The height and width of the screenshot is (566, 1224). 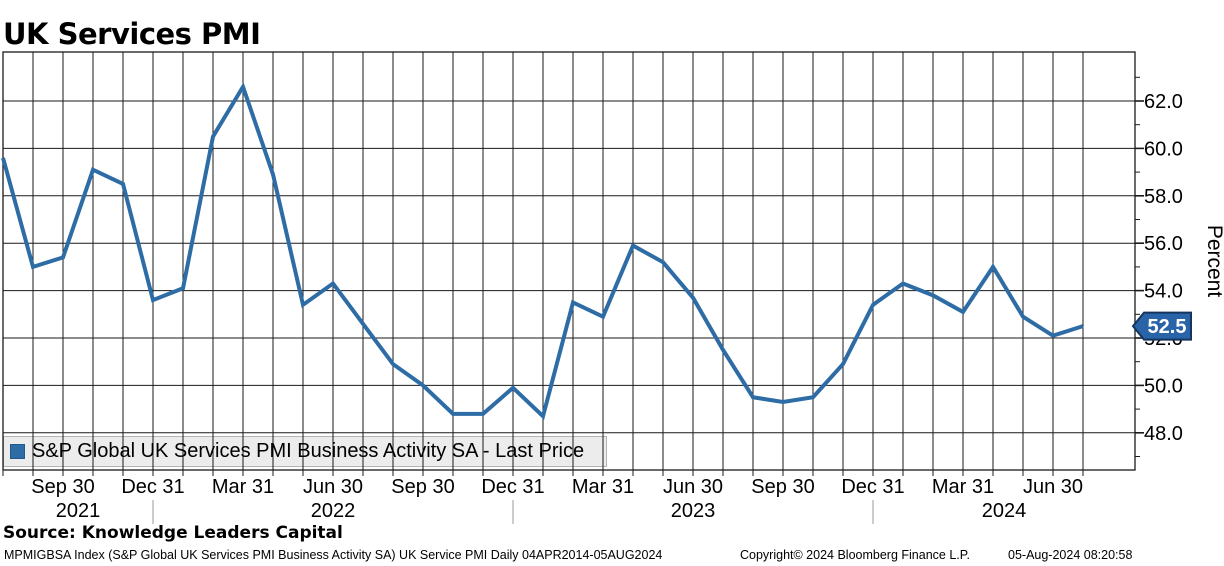 I want to click on year-label: 2022, so click(x=333, y=511).